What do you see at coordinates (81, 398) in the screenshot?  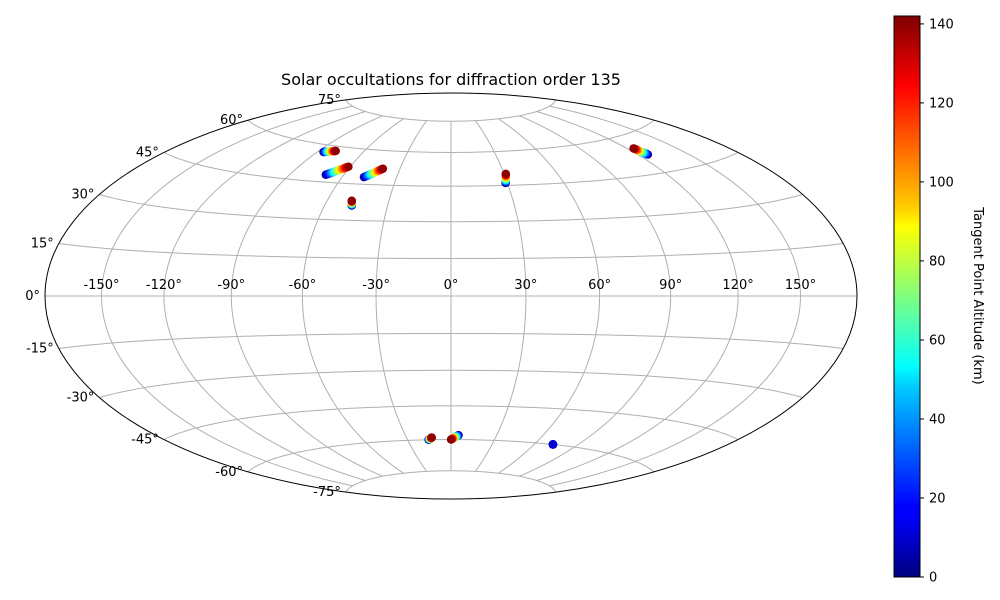 I see `latitude-tick-label: -30°` at bounding box center [81, 398].